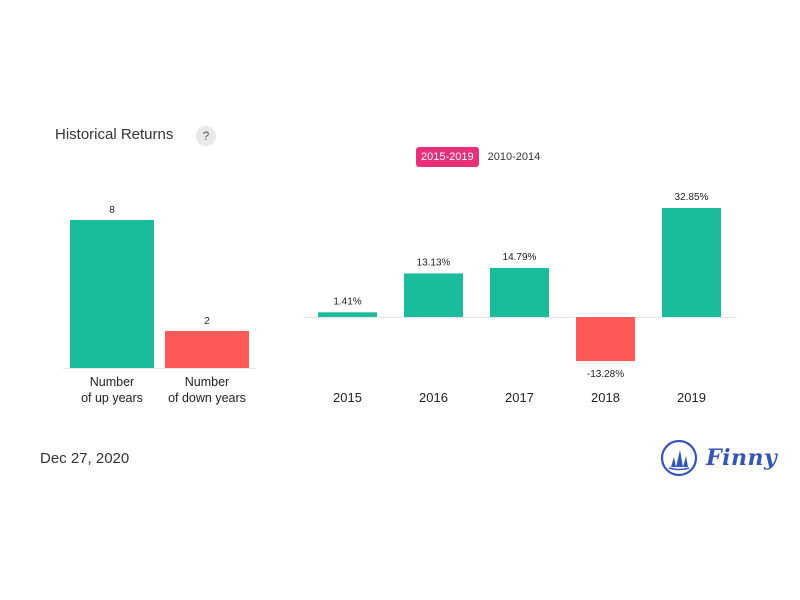  What do you see at coordinates (520, 257) in the screenshot?
I see `data-label: 14.79%` at bounding box center [520, 257].